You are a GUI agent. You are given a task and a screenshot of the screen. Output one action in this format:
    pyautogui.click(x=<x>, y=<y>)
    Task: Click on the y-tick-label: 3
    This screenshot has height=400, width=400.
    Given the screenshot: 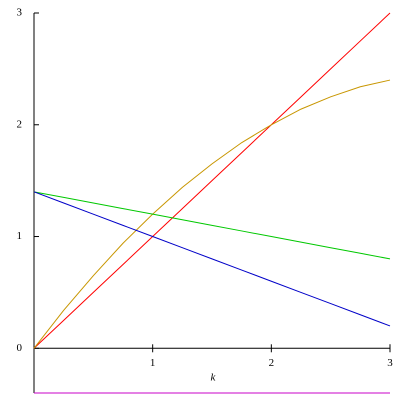 What is the action you would take?
    pyautogui.click(x=20, y=13)
    